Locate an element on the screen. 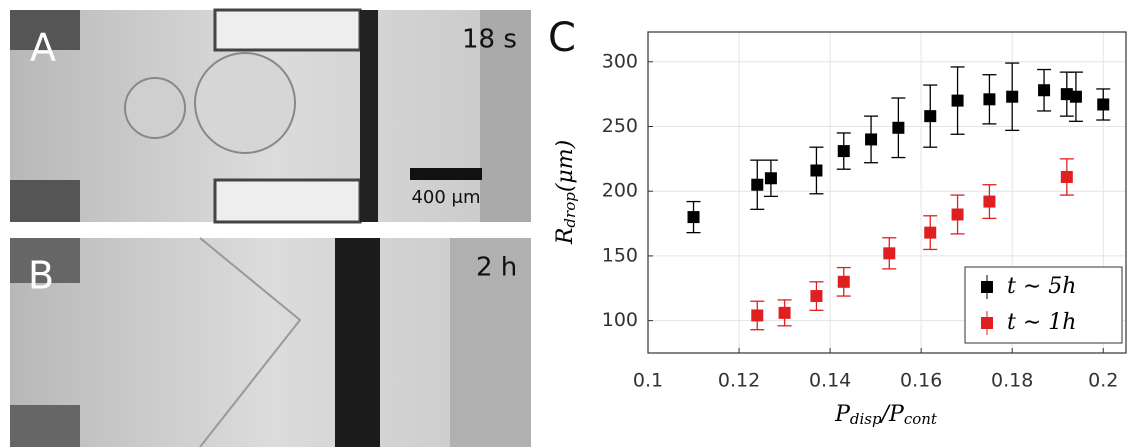 The width and height of the screenshot is (1140, 447). time-label: 18 s is located at coordinates (489, 40).